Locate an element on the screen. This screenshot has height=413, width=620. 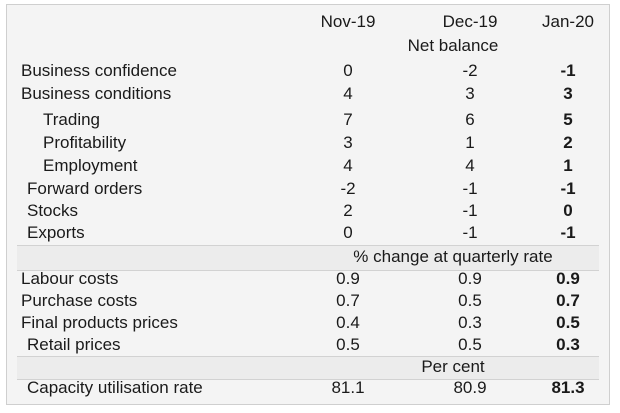
value-jan-20: 0.7 is located at coordinates (568, 300).